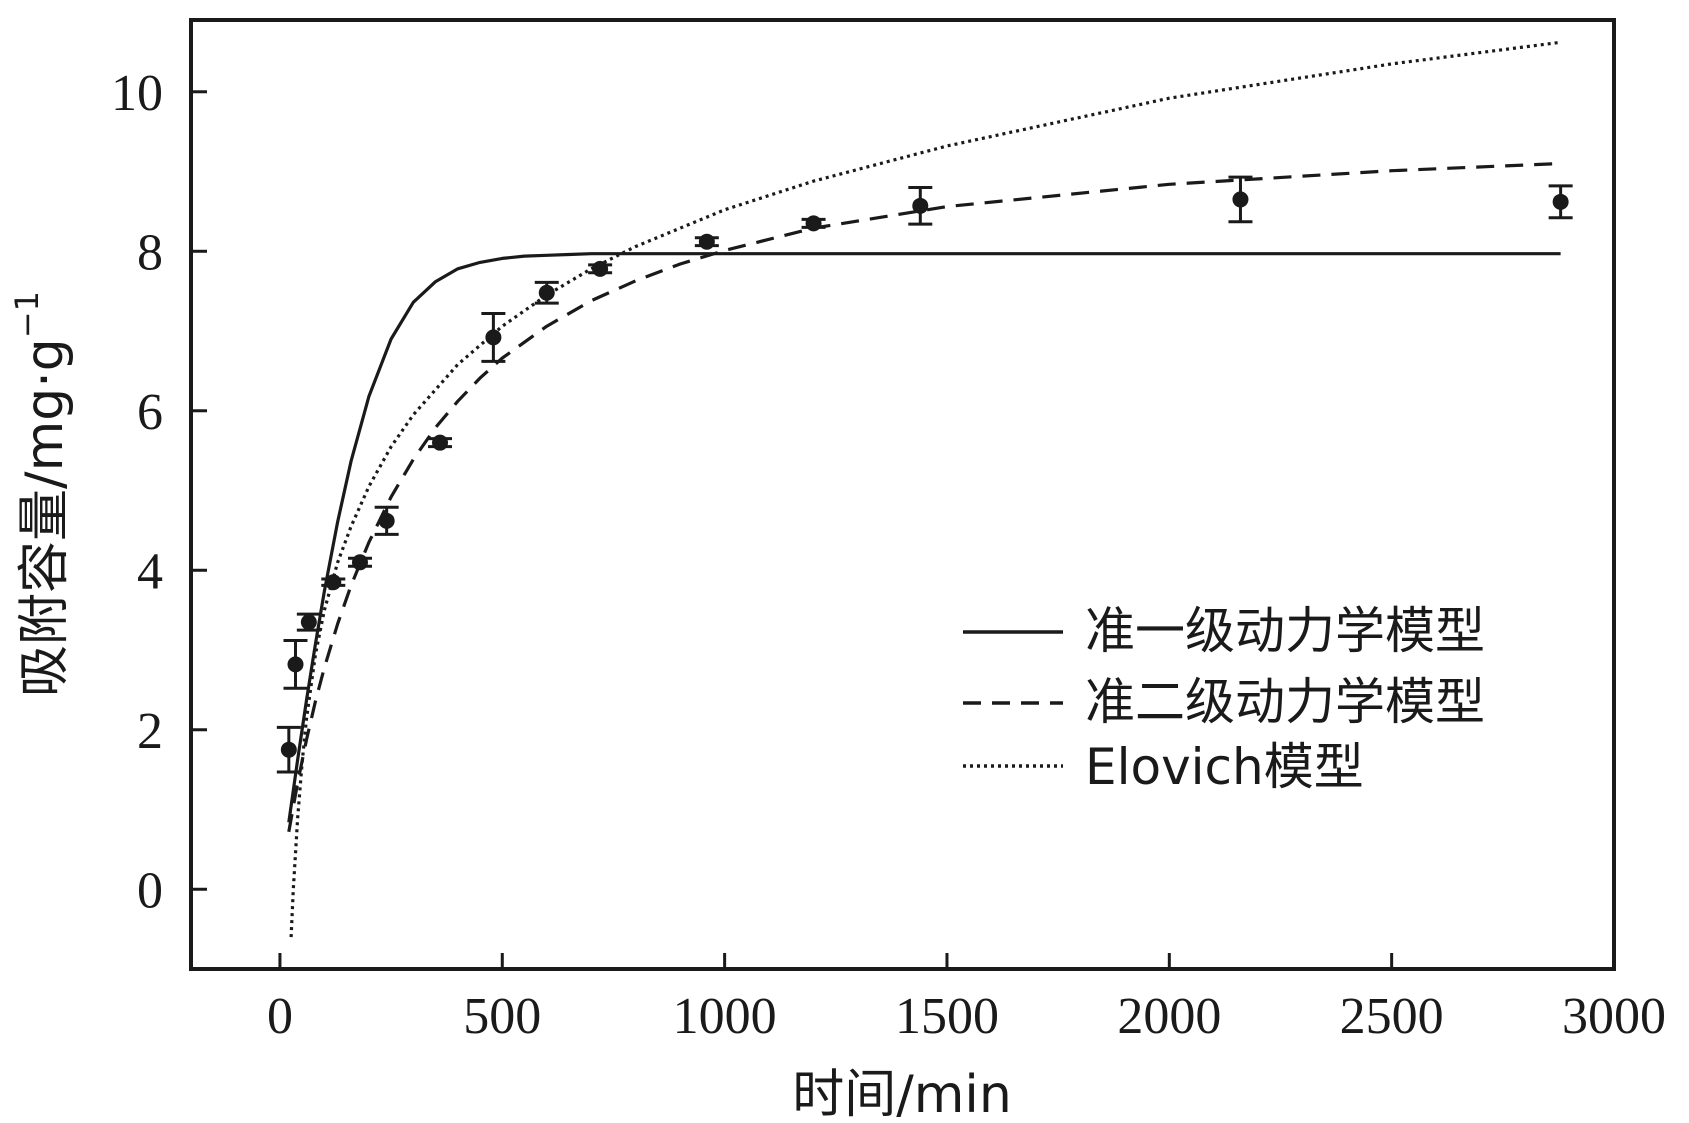 This screenshot has width=1689, height=1123. Describe the element at coordinates (502, 1016) in the screenshot. I see `x-tick-label-500: 500` at that location.